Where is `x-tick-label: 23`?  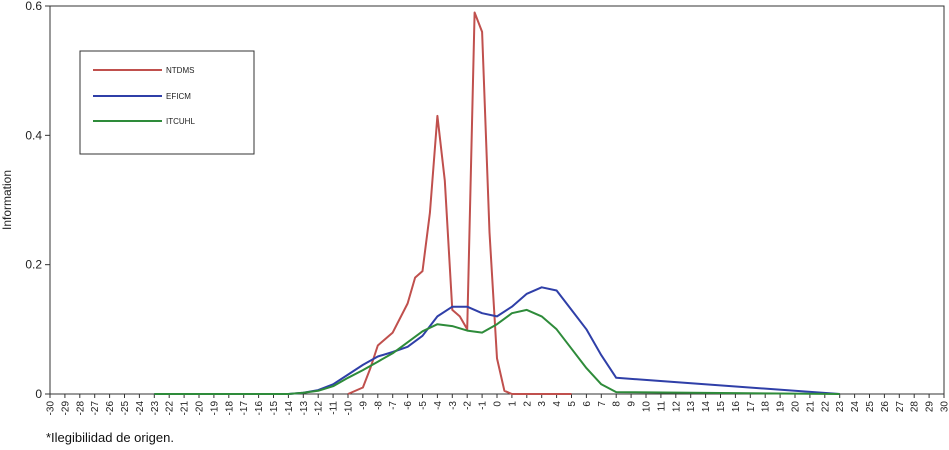 x-tick-label: 23 is located at coordinates (840, 407).